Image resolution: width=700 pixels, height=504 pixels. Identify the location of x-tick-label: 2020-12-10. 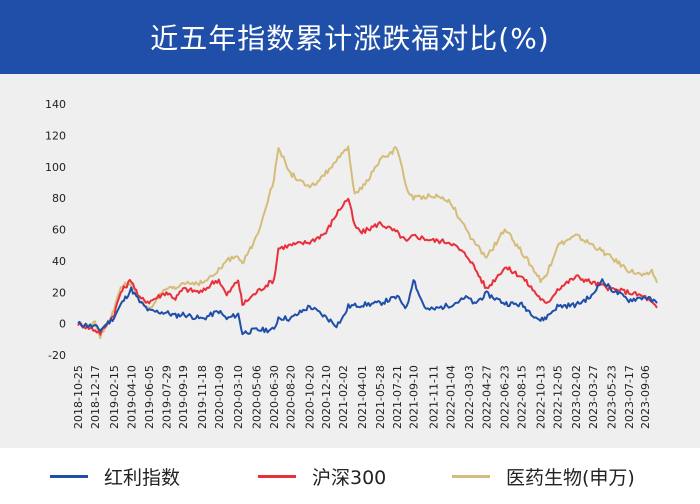
(326, 397).